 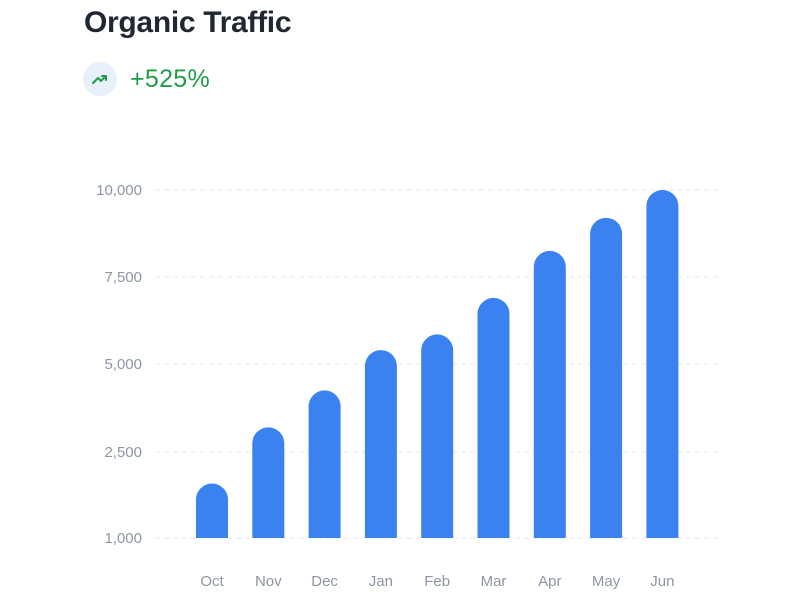 What do you see at coordinates (606, 377) in the screenshot?
I see `bar-may` at bounding box center [606, 377].